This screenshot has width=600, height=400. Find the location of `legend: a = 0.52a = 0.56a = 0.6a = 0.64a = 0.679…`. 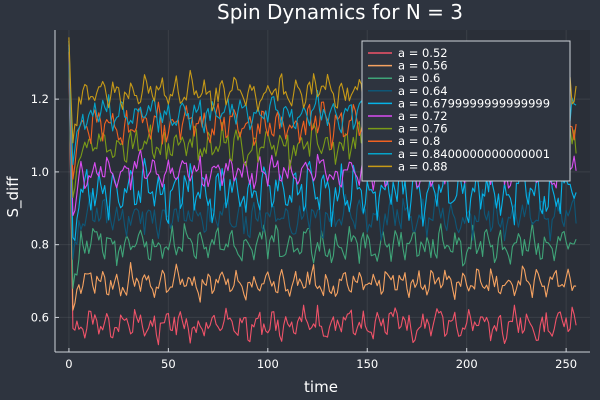

legend: a = 0.52a = 0.56a = 0.6a = 0.64a = 0.679… is located at coordinates (466, 111).